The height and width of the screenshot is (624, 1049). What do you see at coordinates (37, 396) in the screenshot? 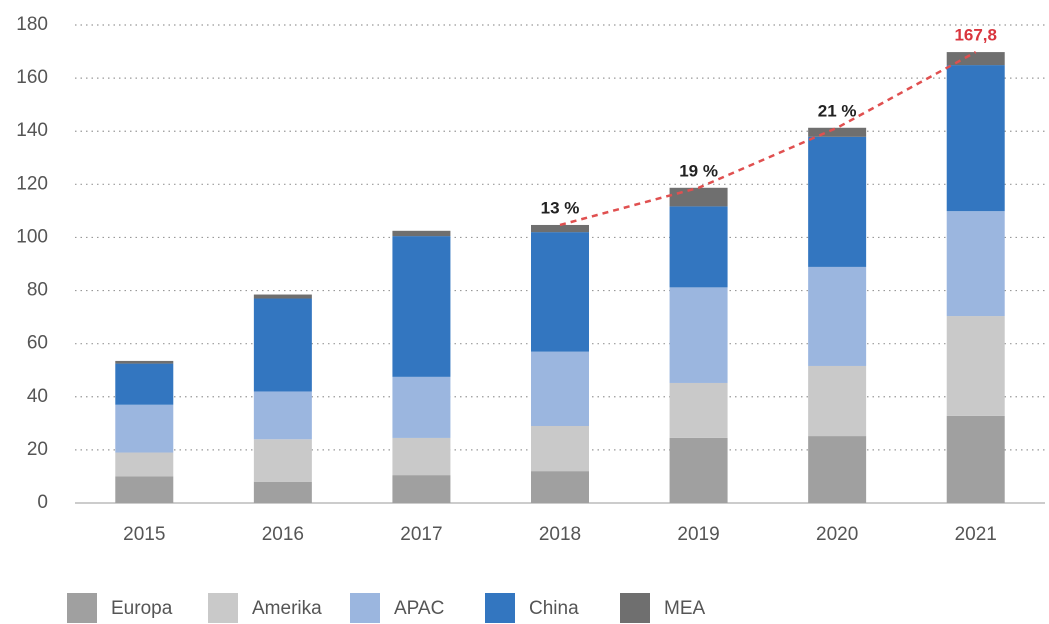
I see `y-tick-label: 40` at bounding box center [37, 396].